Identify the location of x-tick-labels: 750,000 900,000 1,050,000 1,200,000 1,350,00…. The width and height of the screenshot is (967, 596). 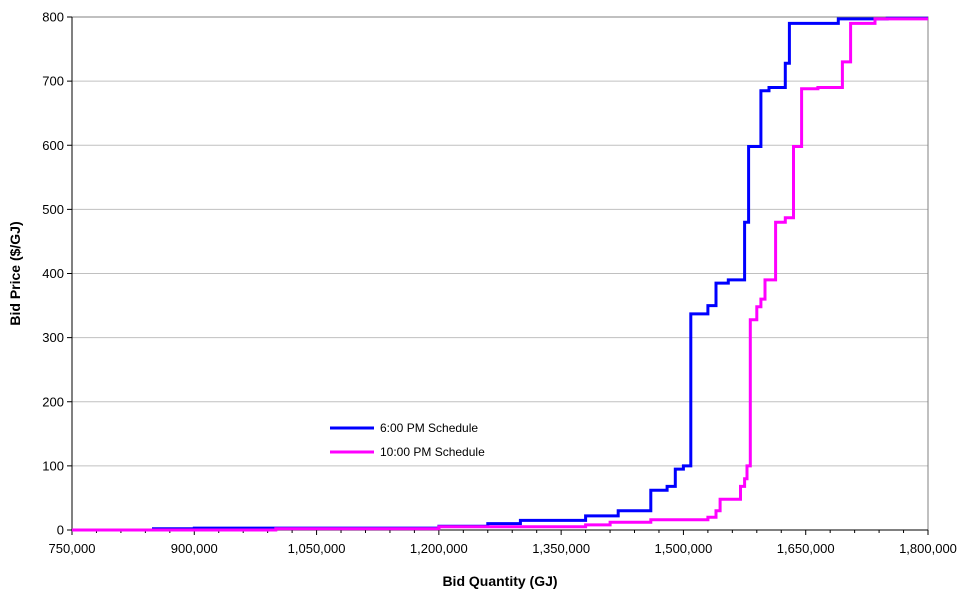
(503, 543).